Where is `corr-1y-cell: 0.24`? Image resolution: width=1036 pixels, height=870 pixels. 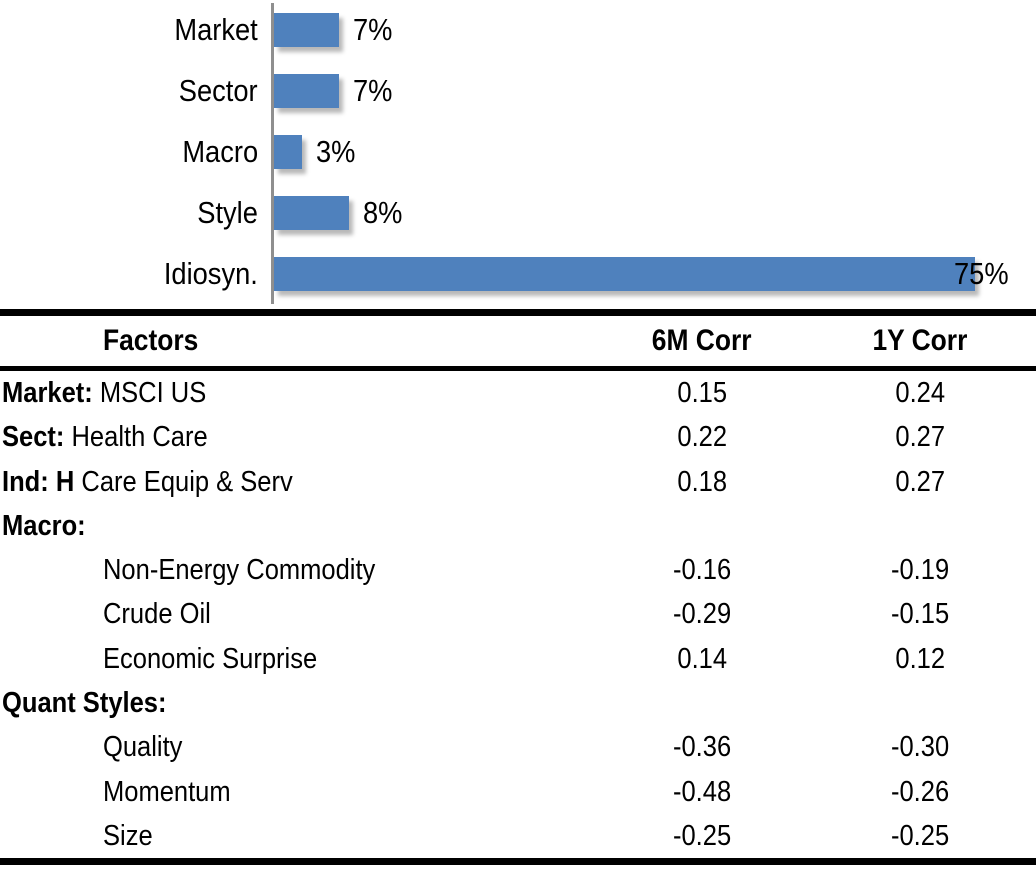 corr-1y-cell: 0.24 is located at coordinates (920, 393).